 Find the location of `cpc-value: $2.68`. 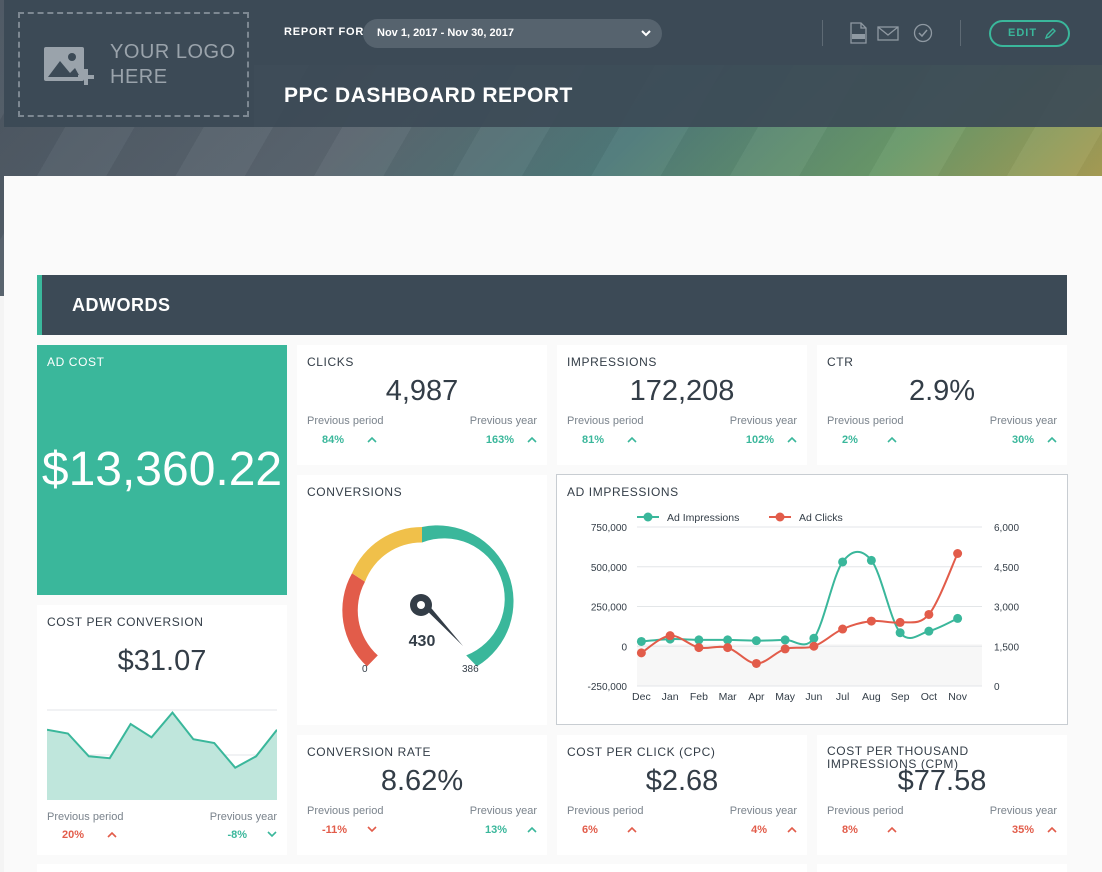

cpc-value: $2.68 is located at coordinates (682, 781).